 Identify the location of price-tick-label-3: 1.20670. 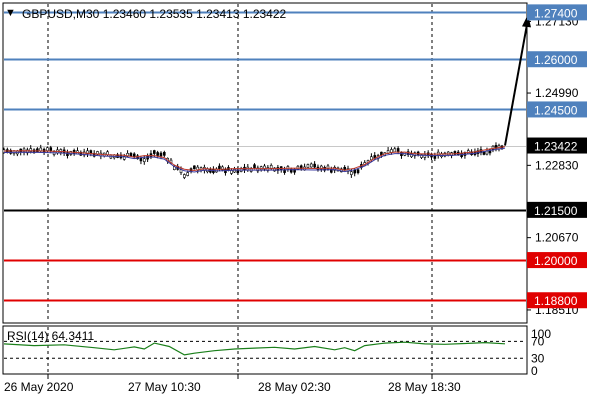
(557, 238).